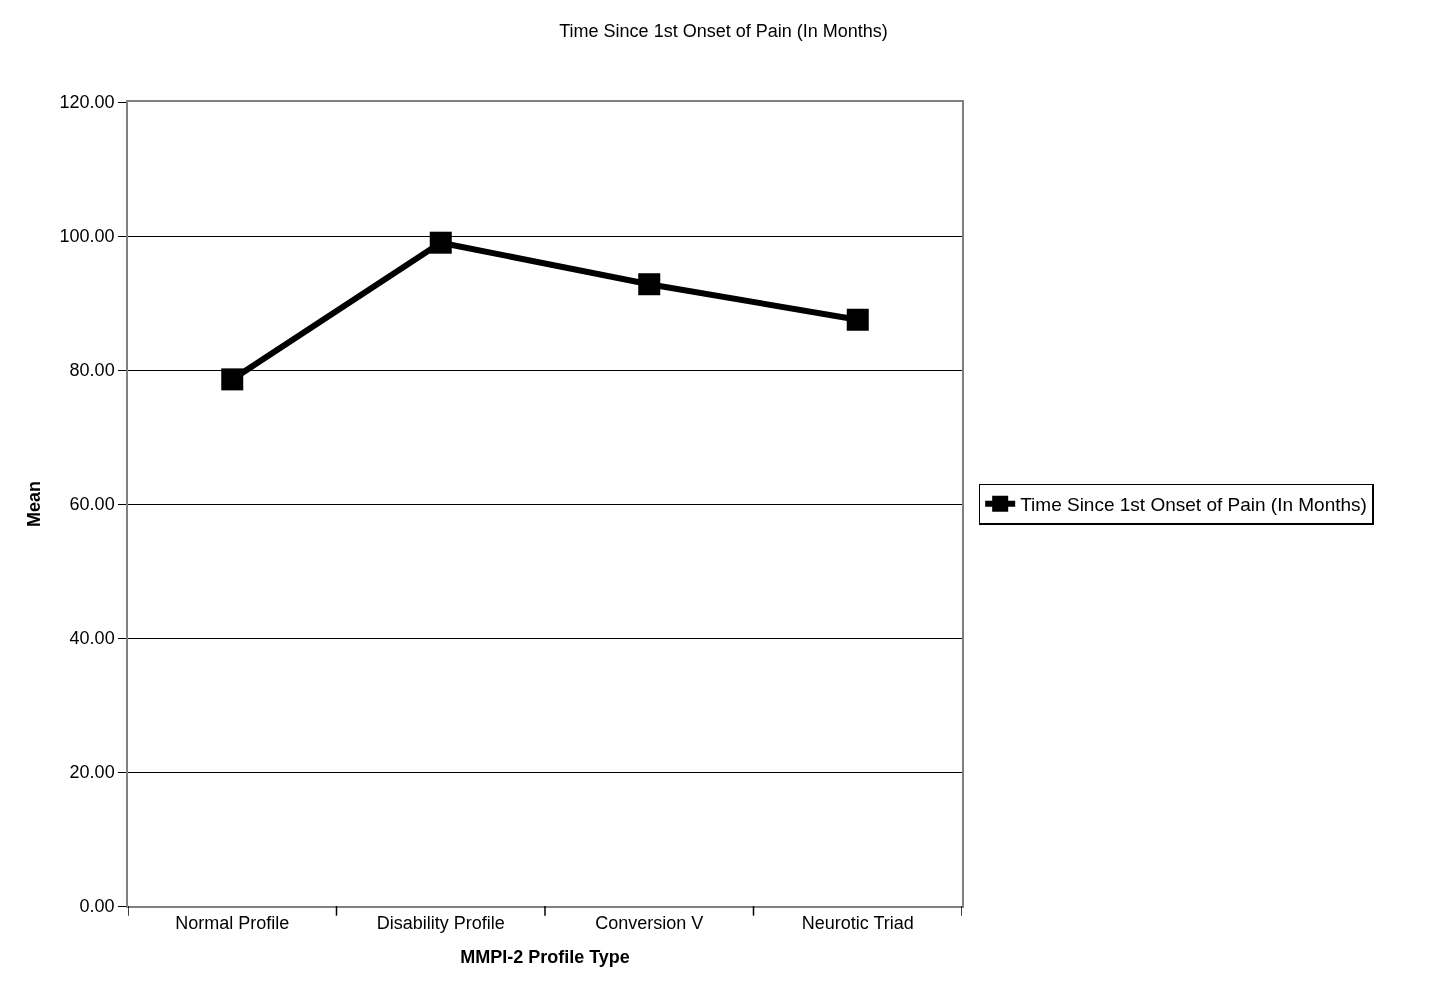 The width and height of the screenshot is (1447, 995). Describe the element at coordinates (440, 923) in the screenshot. I see `x-tick-label: Disability Profile` at that location.